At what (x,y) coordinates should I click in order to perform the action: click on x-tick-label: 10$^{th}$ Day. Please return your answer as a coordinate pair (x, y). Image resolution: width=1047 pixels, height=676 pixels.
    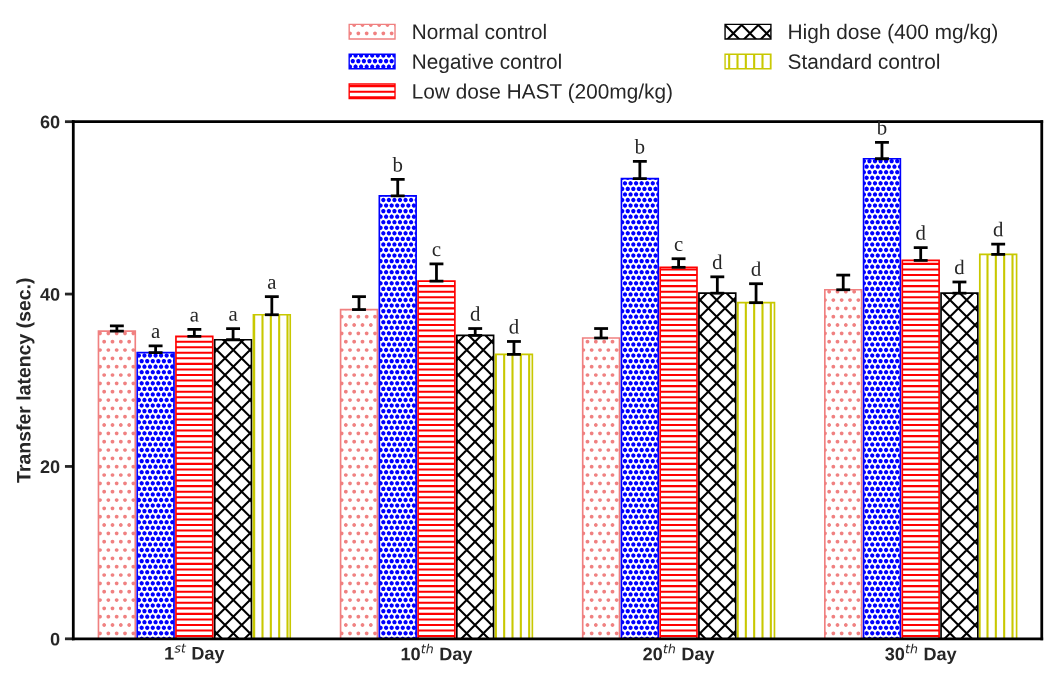
    Looking at the image, I should click on (437, 653).